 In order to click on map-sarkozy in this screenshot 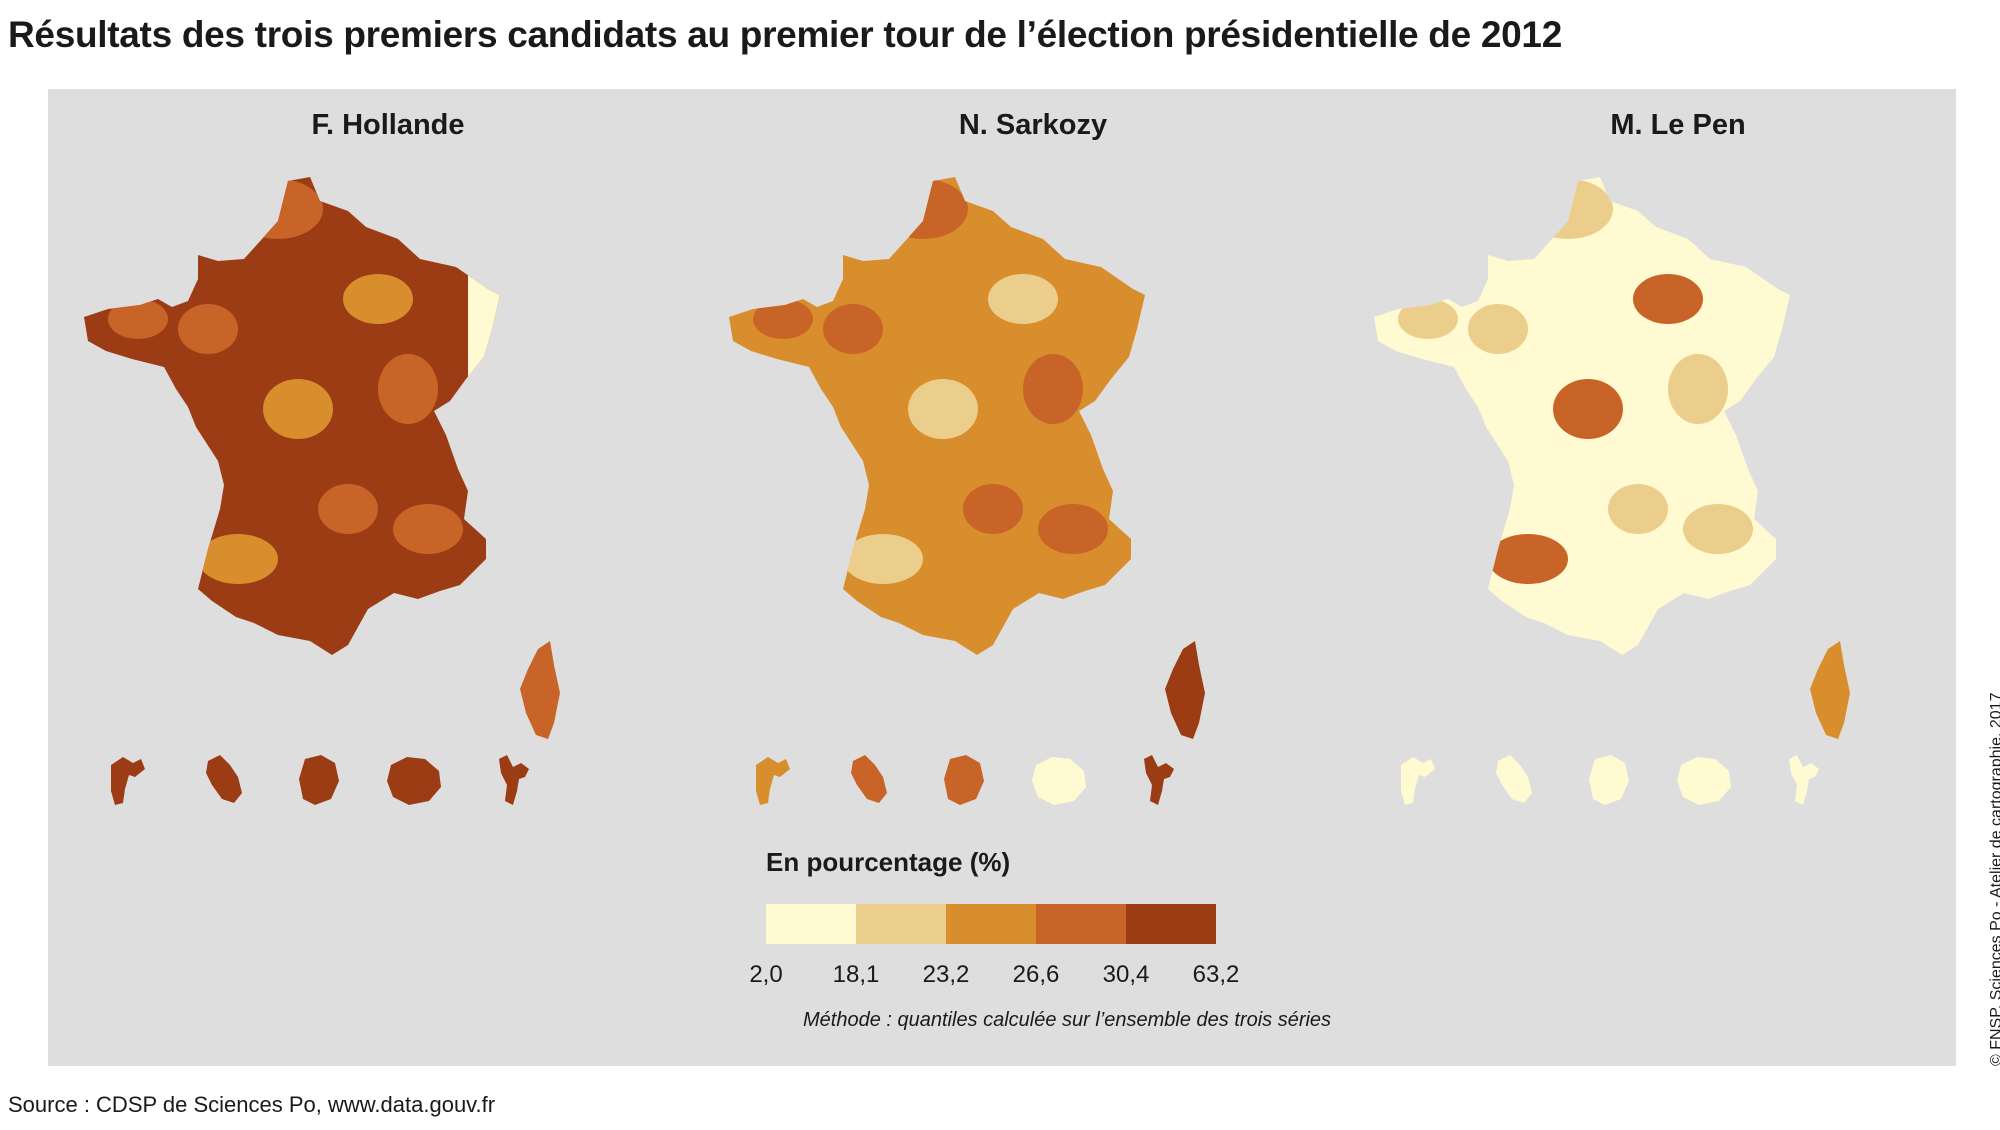, I will do `click(967, 491)`.